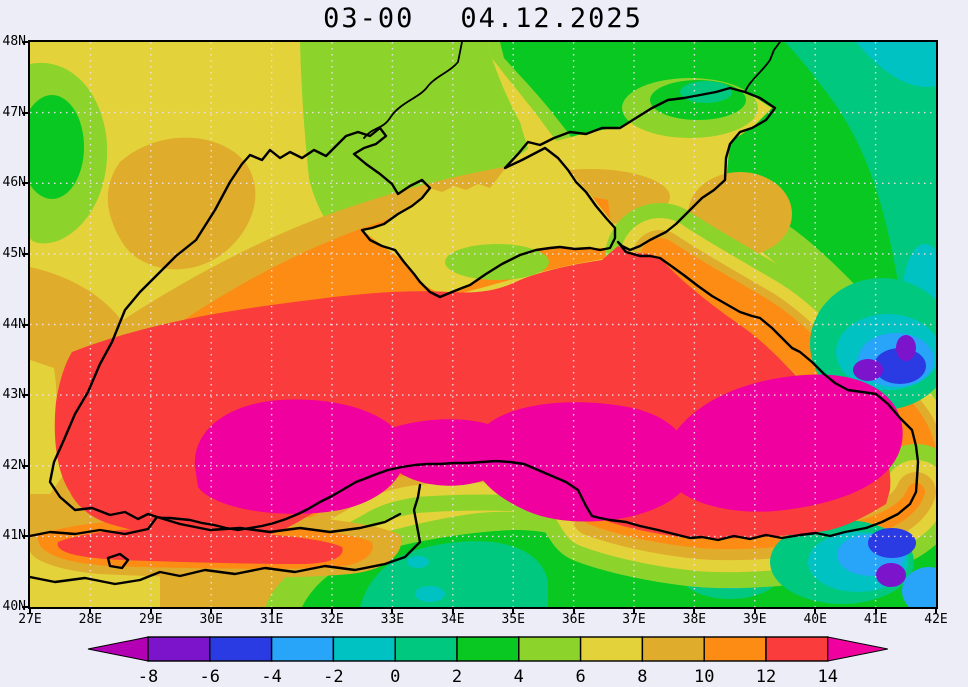  I want to click on lon-label-34E: 34E, so click(453, 619).